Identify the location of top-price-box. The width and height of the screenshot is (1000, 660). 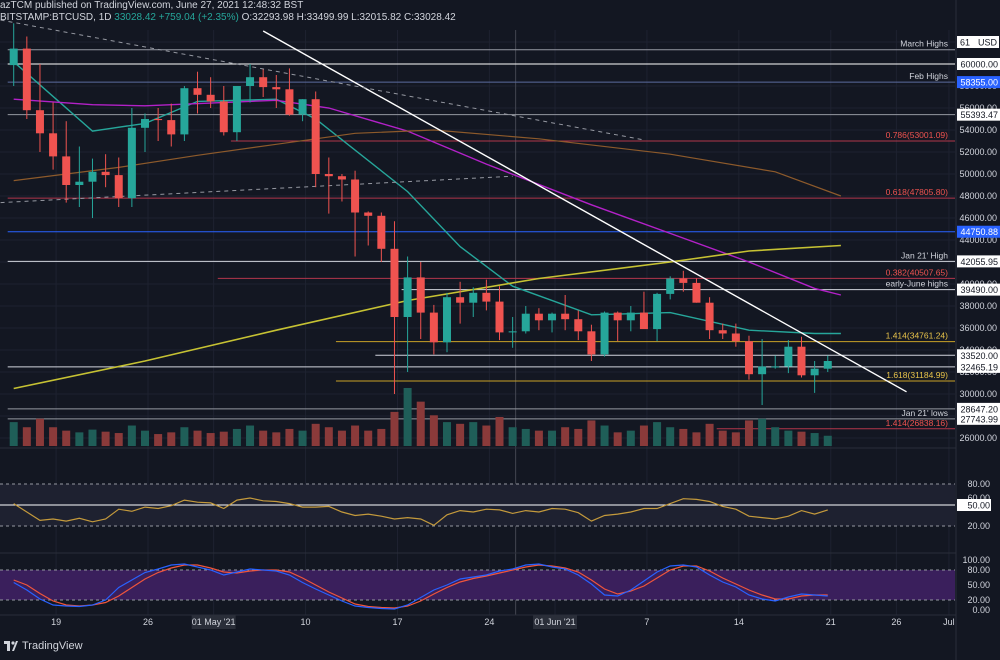
(978, 42).